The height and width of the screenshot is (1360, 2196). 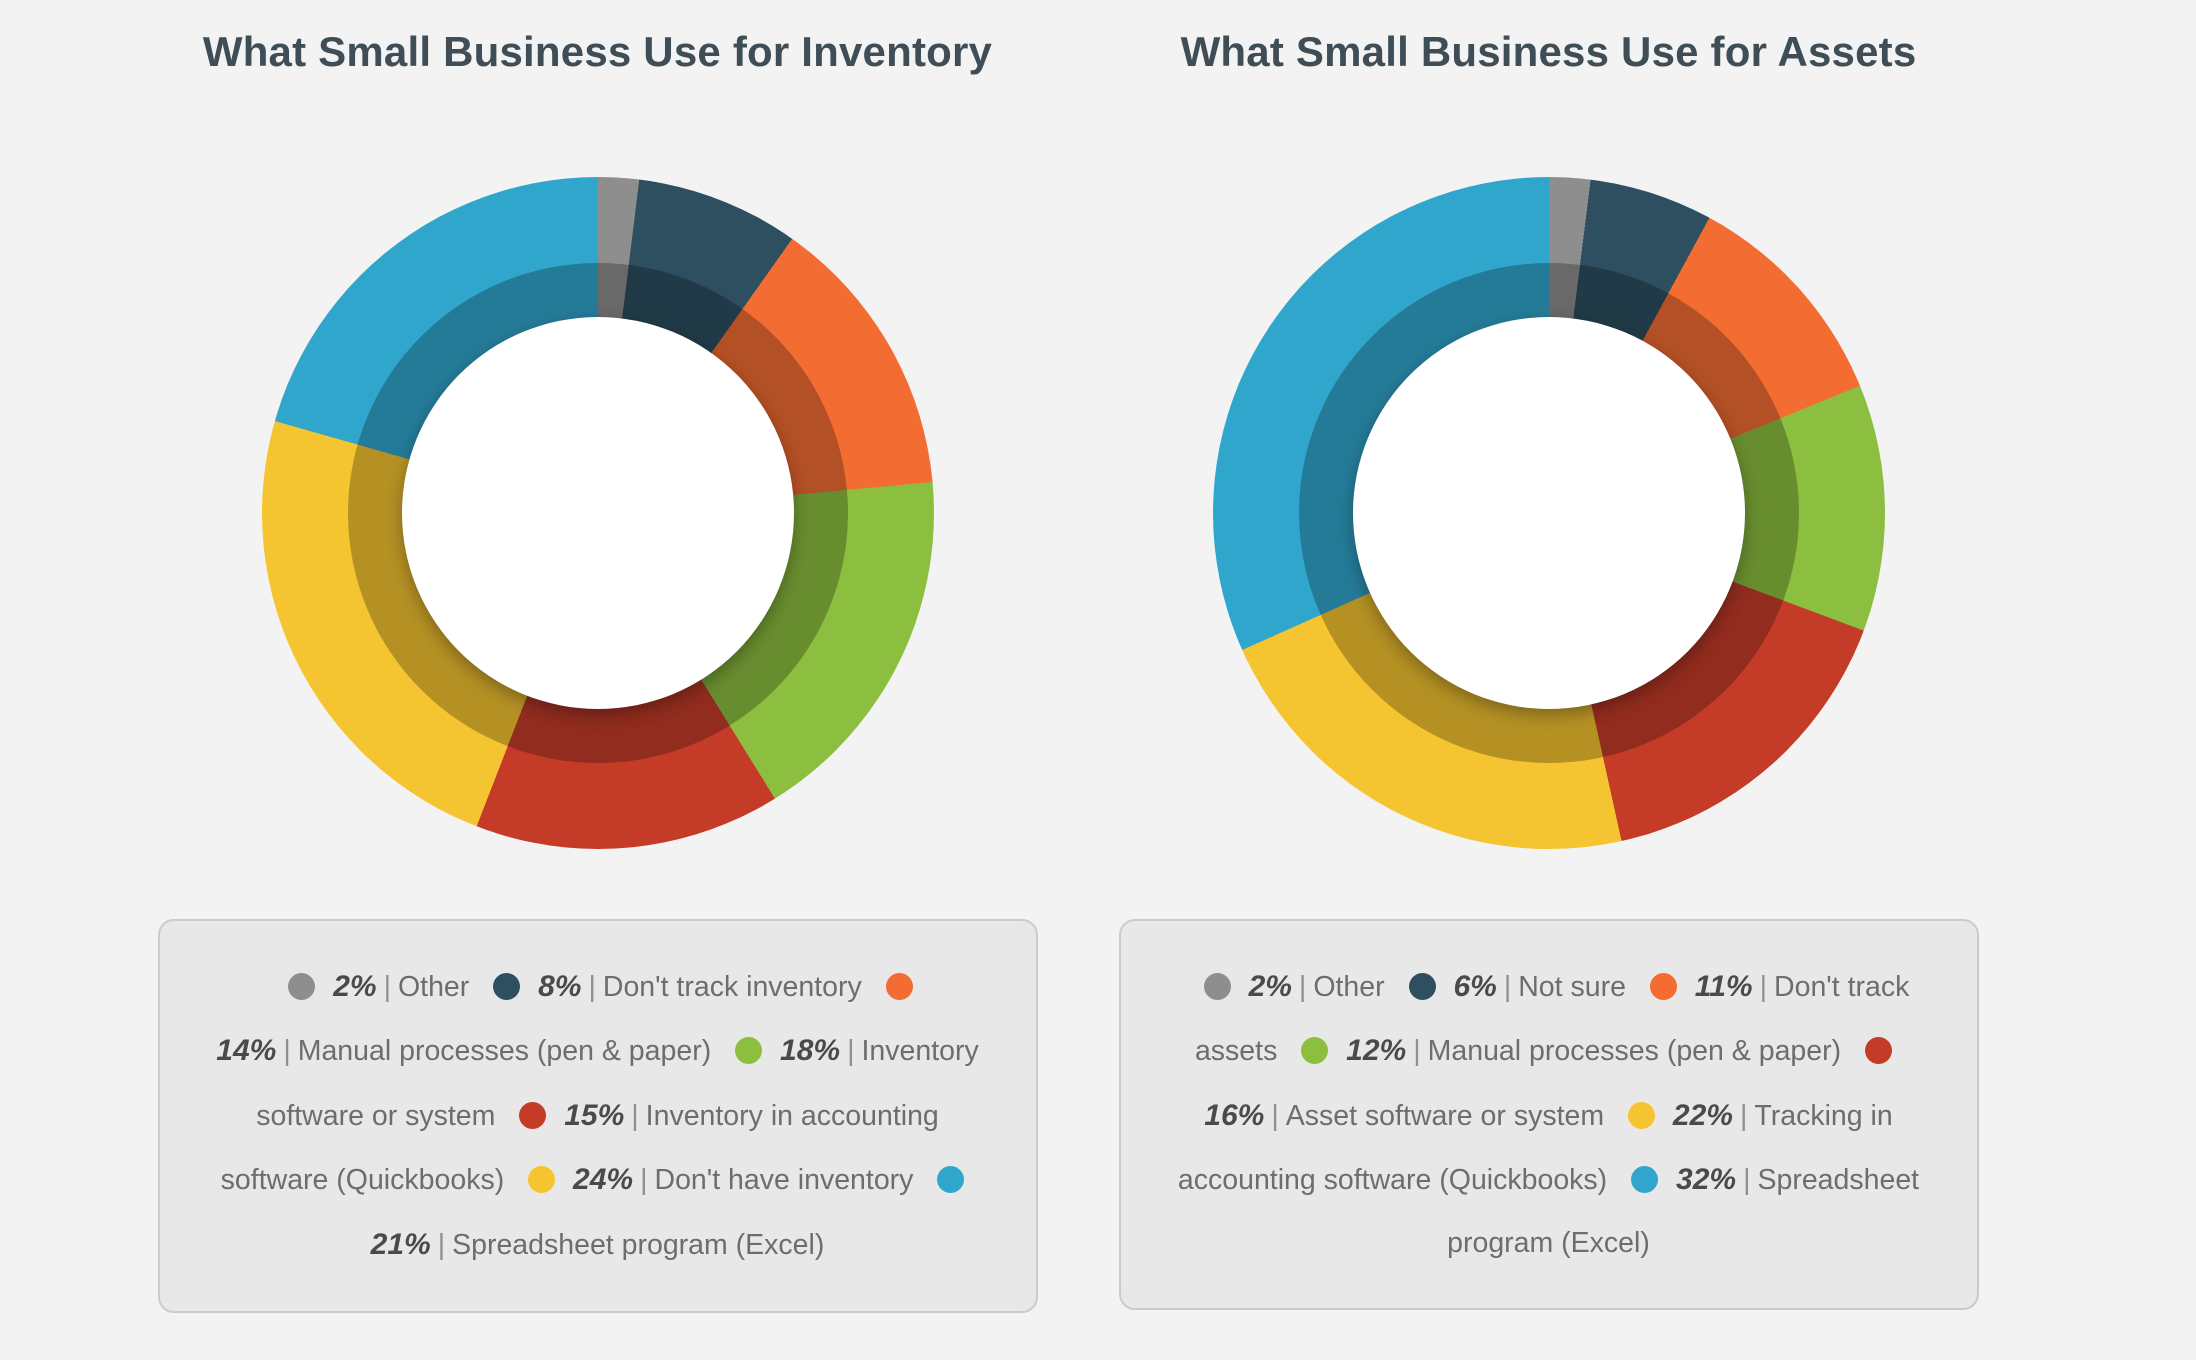 I want to click on legend-label: Inventory software or system, so click(x=617, y=1083).